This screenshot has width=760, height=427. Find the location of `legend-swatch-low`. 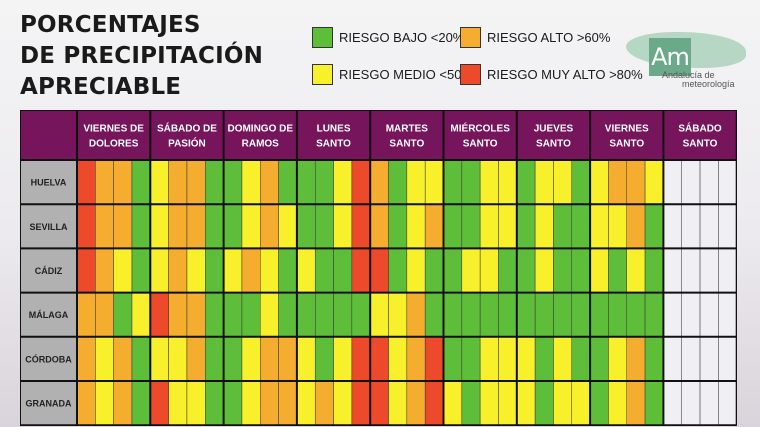

legend-swatch-low is located at coordinates (322, 37).